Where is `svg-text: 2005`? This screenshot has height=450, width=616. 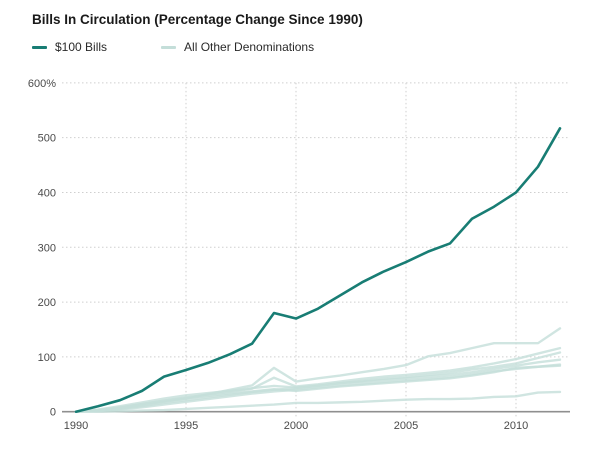 svg-text: 2005 is located at coordinates (406, 426).